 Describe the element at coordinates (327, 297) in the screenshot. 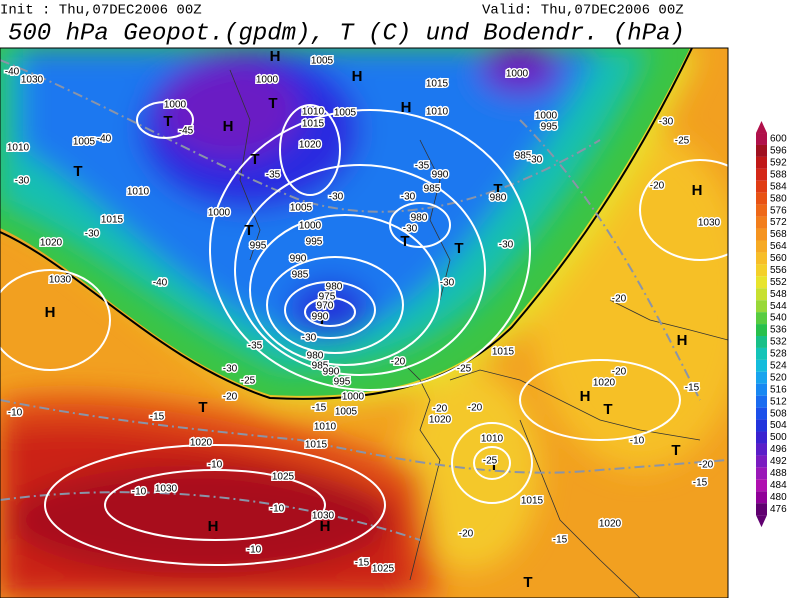

I see `contour-label: 975` at that location.